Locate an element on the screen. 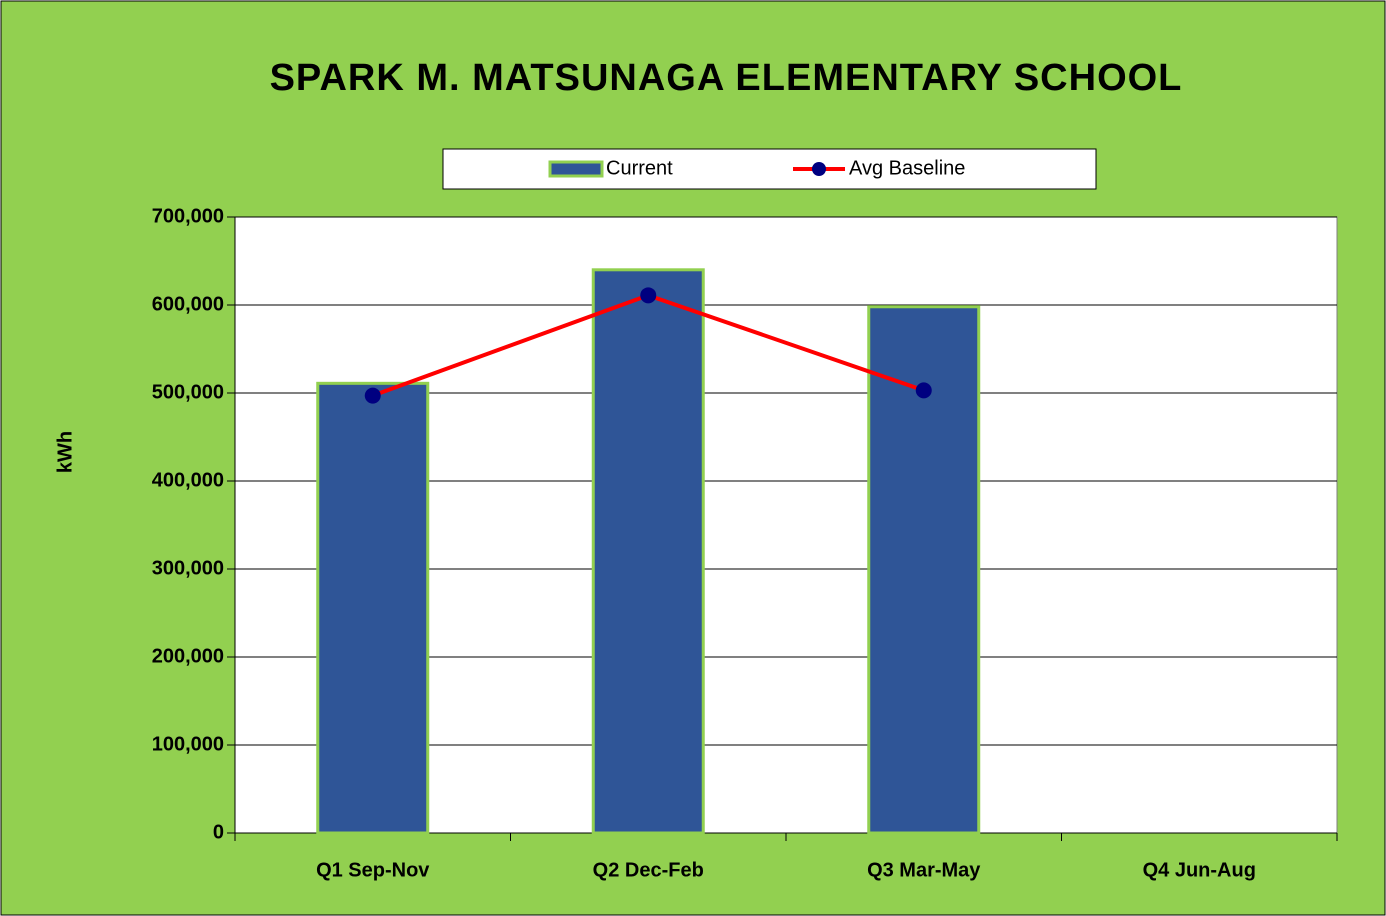  y-tick-label: 700,000 is located at coordinates (188, 216).